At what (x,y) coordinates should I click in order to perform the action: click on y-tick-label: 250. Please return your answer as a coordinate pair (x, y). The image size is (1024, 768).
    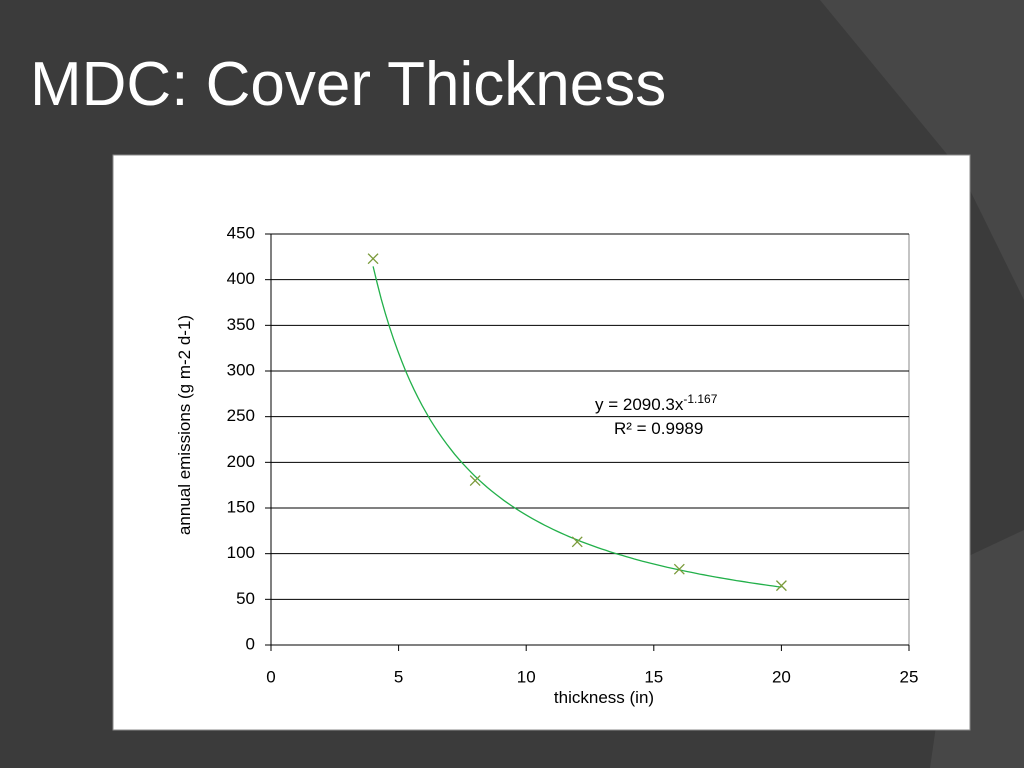
    Looking at the image, I should click on (241, 415).